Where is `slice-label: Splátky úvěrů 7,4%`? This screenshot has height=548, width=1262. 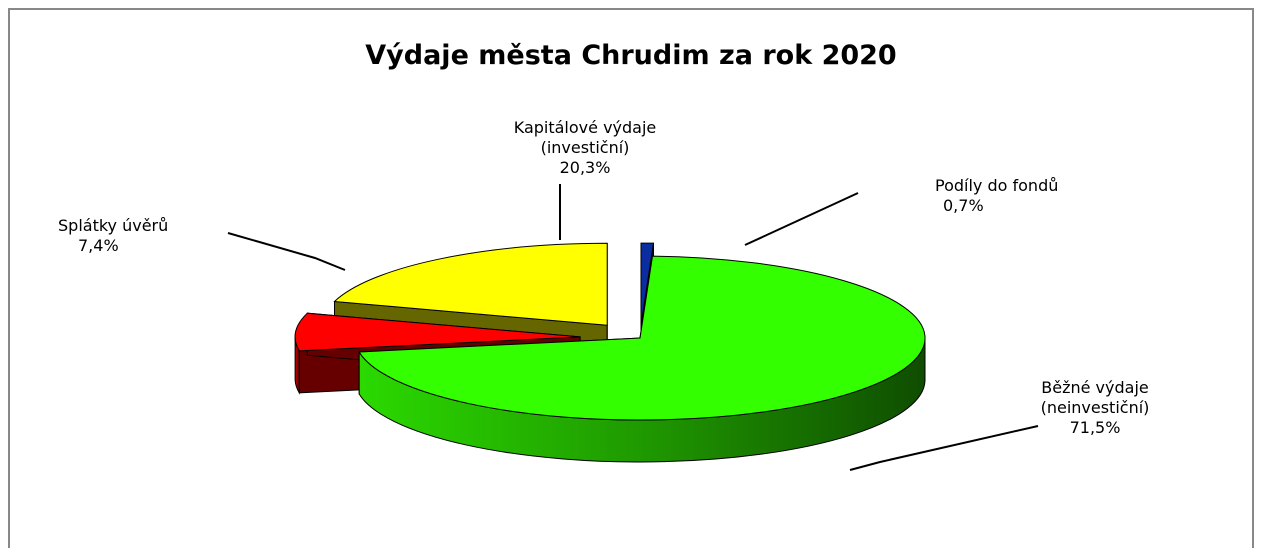 slice-label: Splátky úvěrů 7,4% is located at coordinates (148, 236).